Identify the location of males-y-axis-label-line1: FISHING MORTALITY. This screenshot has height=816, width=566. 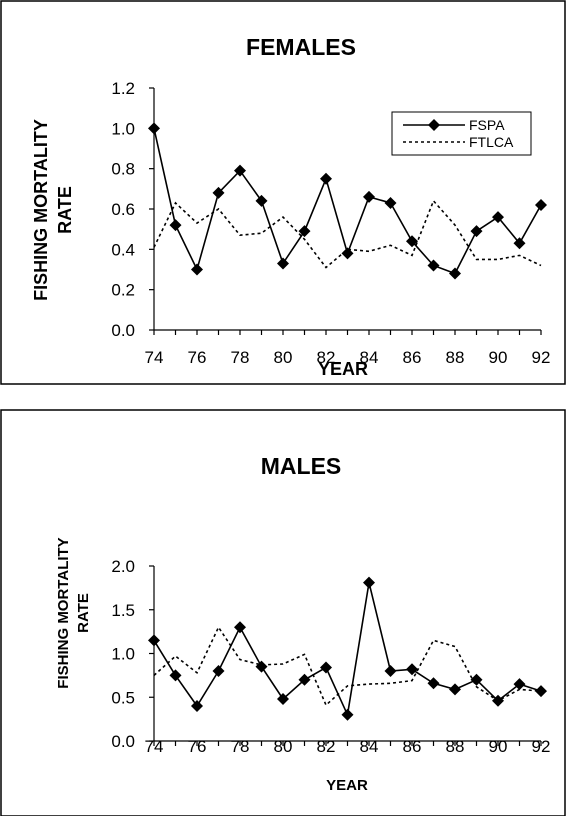
(63, 612).